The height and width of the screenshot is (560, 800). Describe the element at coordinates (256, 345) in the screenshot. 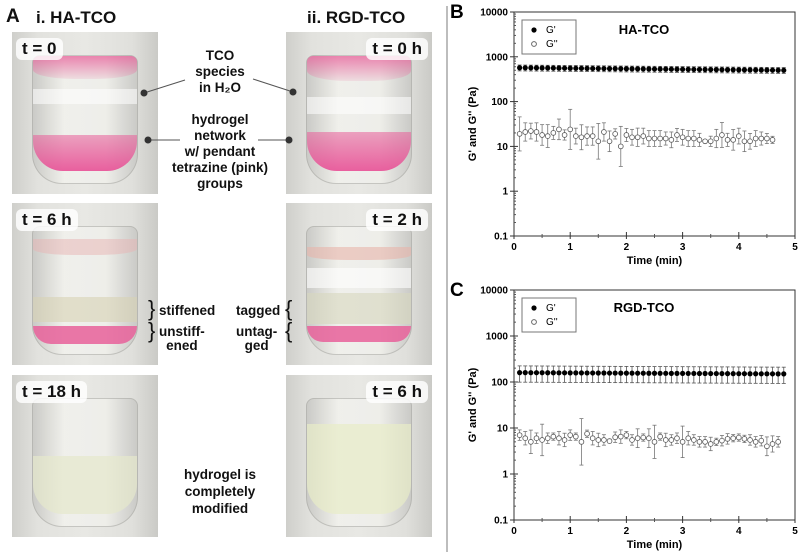

I see `anno-line: ged` at that location.